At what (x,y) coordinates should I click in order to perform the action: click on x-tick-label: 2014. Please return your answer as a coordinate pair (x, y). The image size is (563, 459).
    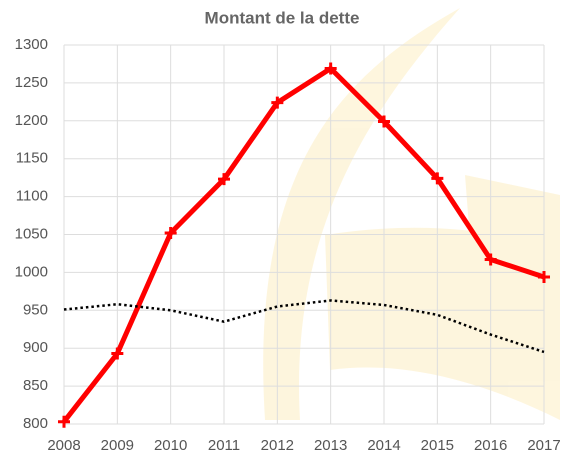
    Looking at the image, I should click on (383, 445).